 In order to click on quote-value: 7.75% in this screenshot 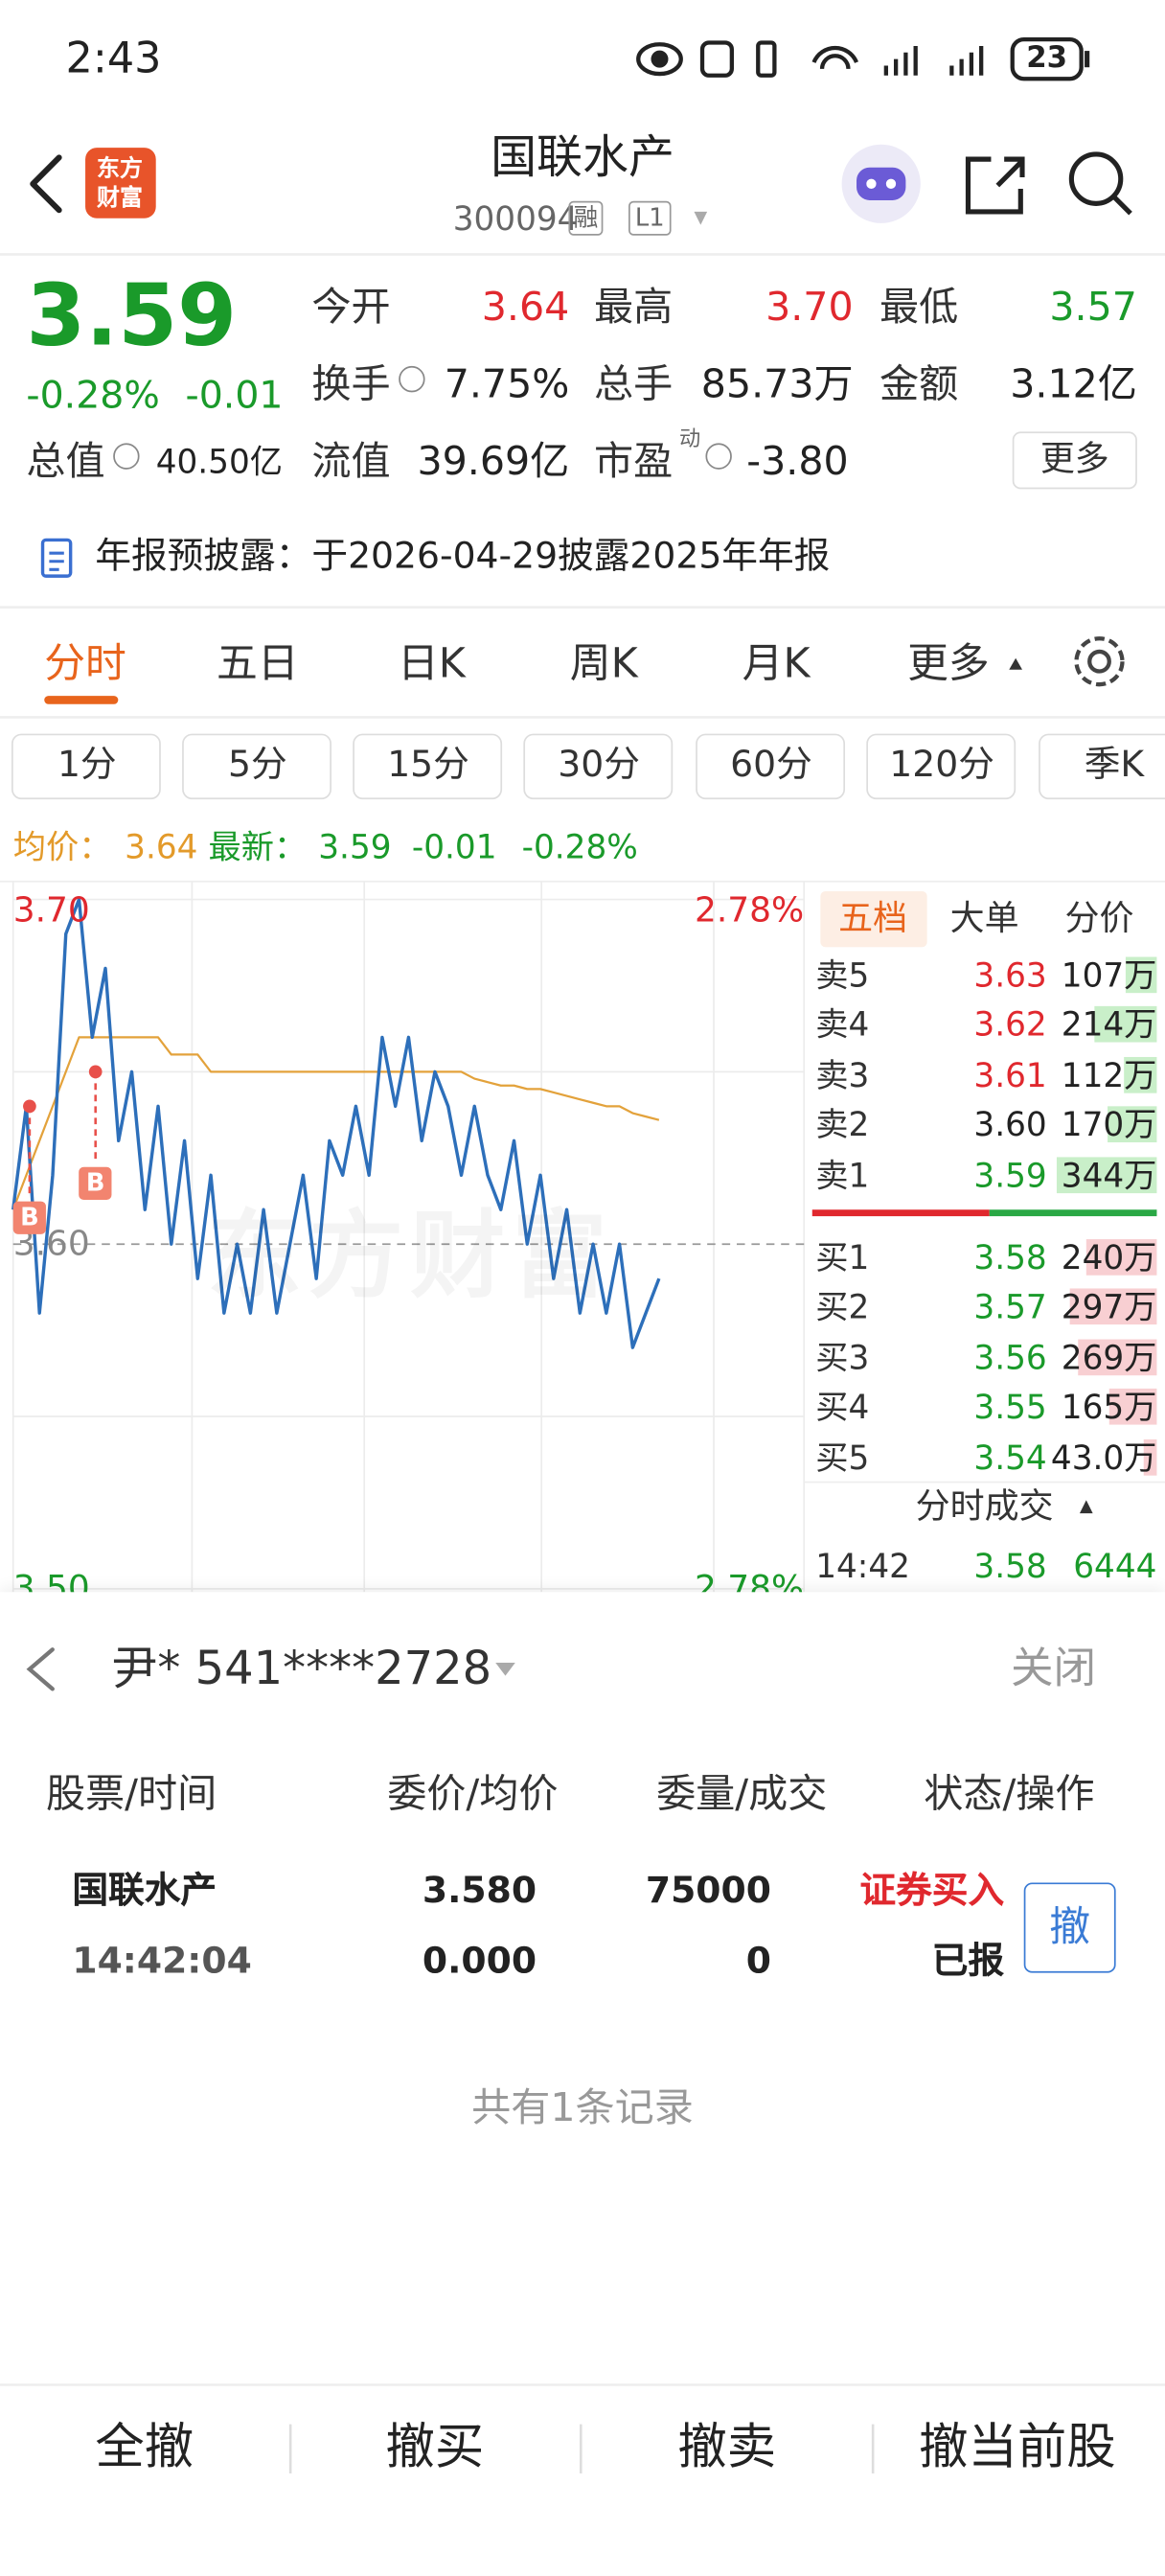, I will do `click(507, 383)`.